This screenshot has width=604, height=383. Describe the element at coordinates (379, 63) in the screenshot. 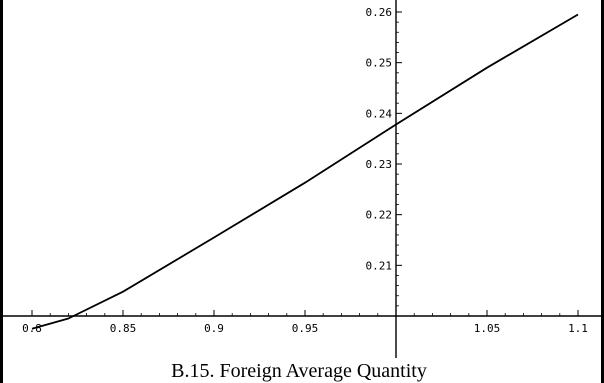

I see `y-tick-label: 0.25` at that location.